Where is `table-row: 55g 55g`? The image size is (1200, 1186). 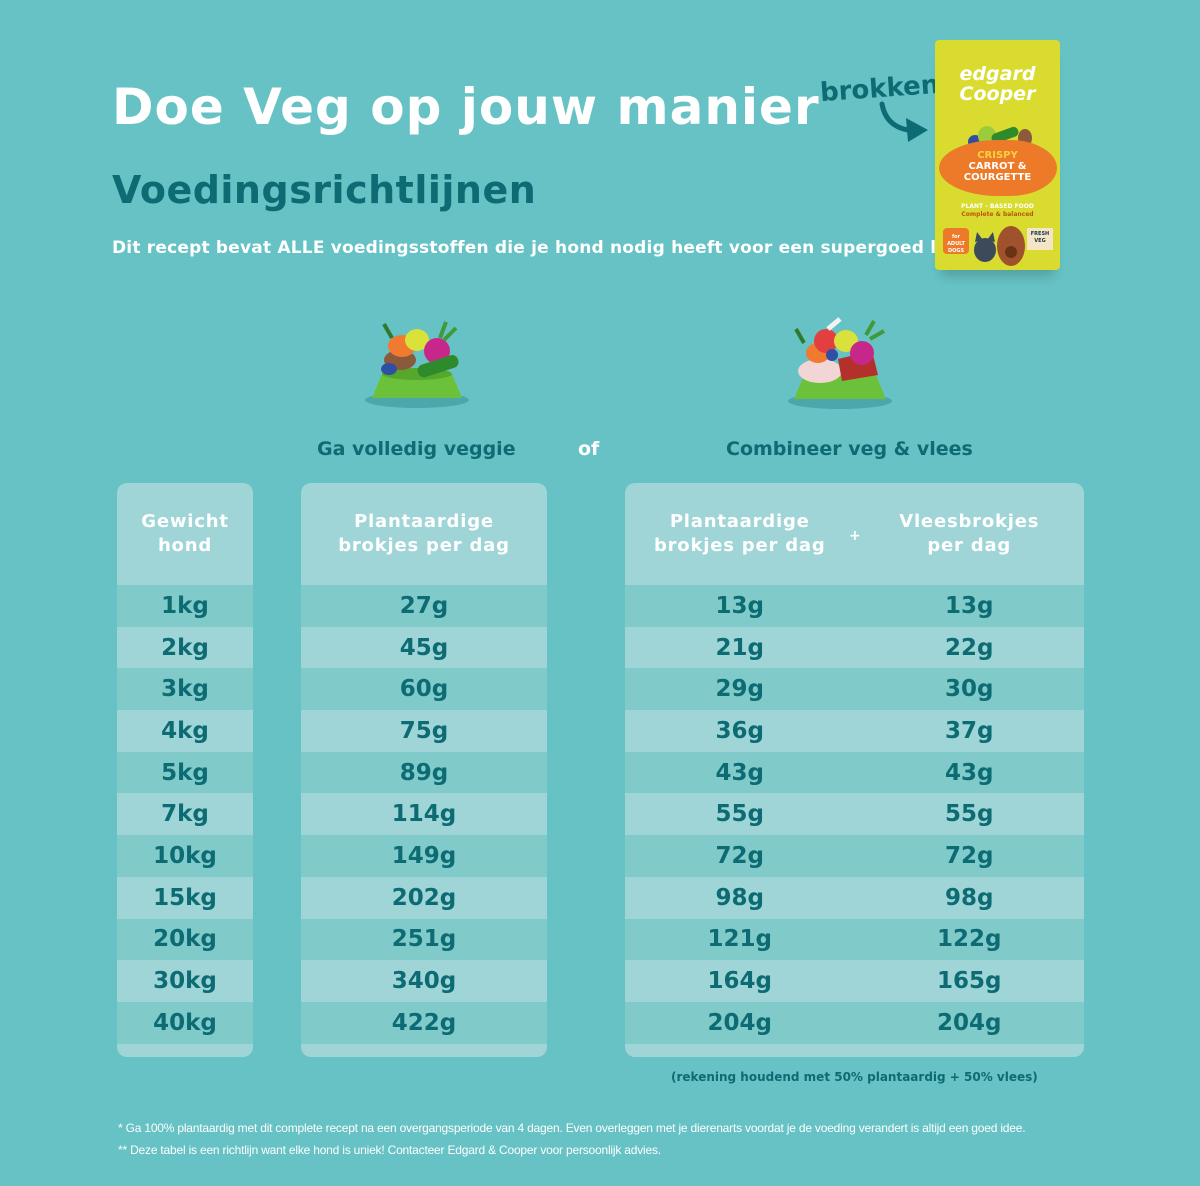
table-row: 55g 55g is located at coordinates (854, 814).